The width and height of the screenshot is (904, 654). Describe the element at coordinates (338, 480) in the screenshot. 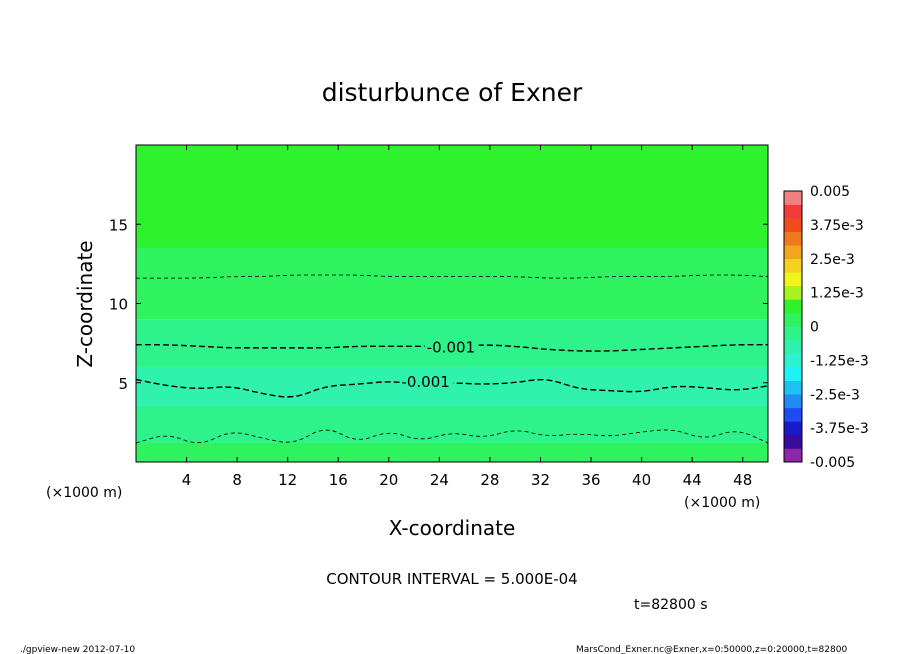

I see `x-tick-label-3: 16` at that location.